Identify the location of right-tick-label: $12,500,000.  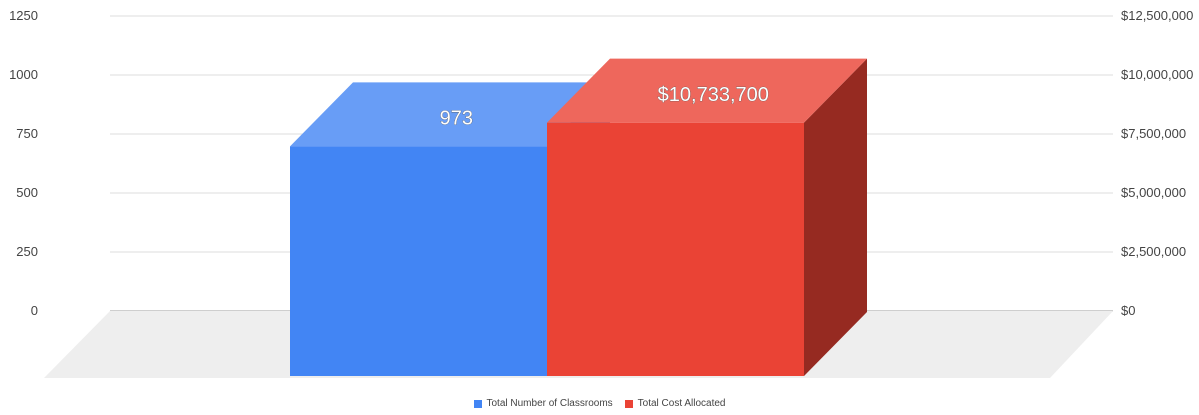
(1157, 15).